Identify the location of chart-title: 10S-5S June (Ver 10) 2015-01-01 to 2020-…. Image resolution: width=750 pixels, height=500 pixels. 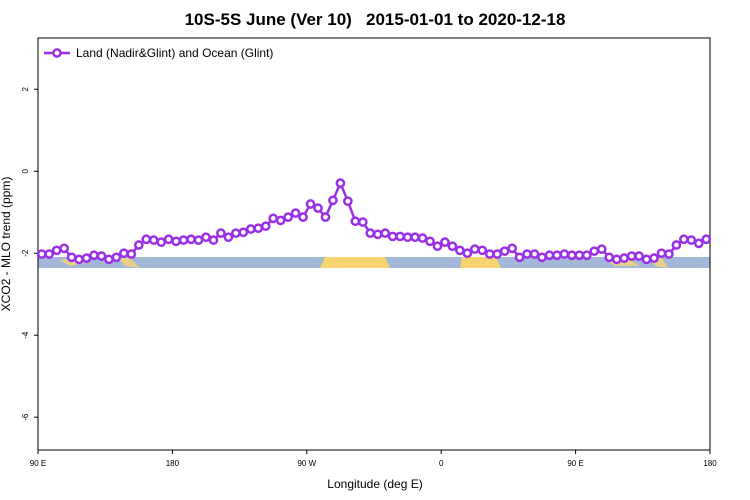
(375, 19).